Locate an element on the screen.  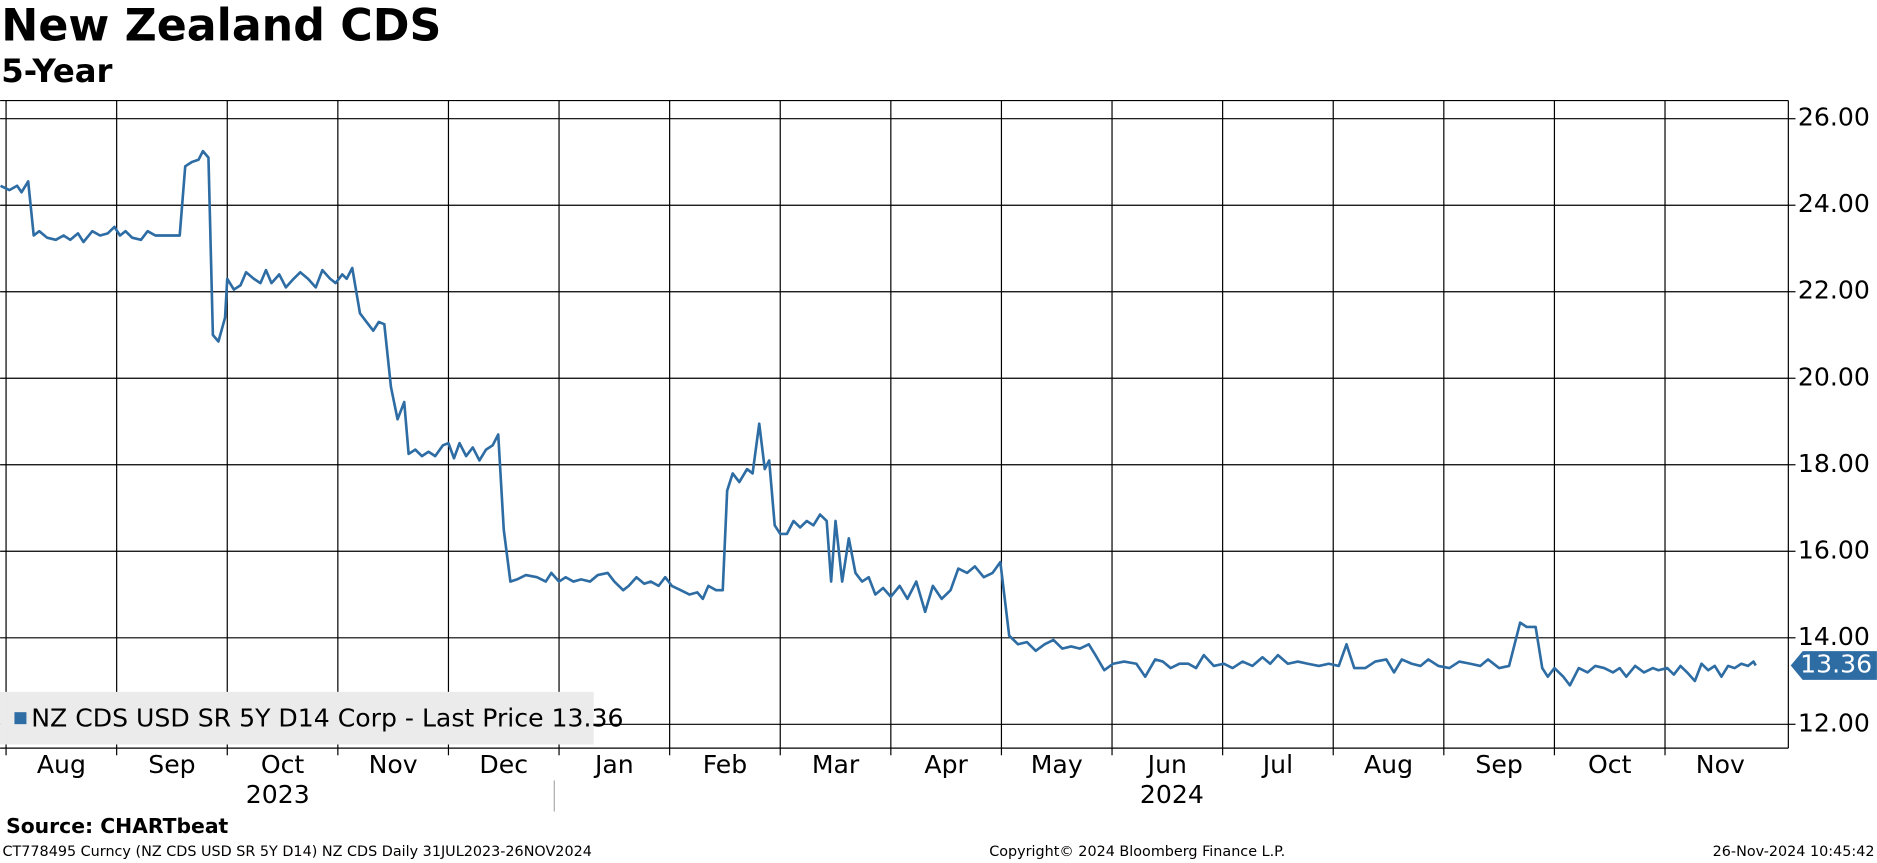
x-tick-label: Apr is located at coordinates (946, 764).